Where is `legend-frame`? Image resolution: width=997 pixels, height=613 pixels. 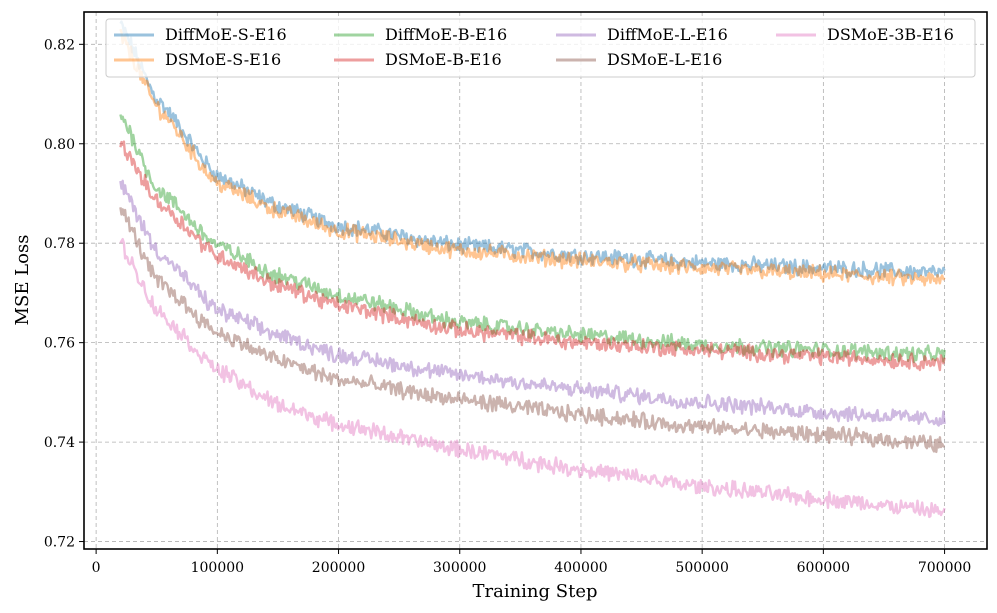
legend-frame is located at coordinates (540, 48).